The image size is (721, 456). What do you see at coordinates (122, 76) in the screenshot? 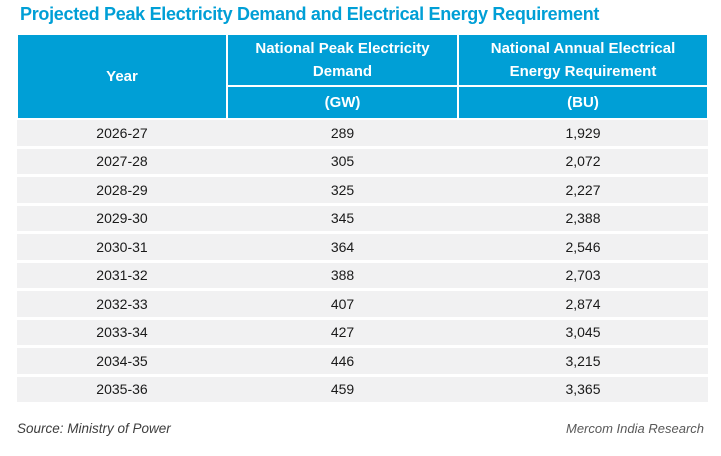
I see `column-header-year: Year` at bounding box center [122, 76].